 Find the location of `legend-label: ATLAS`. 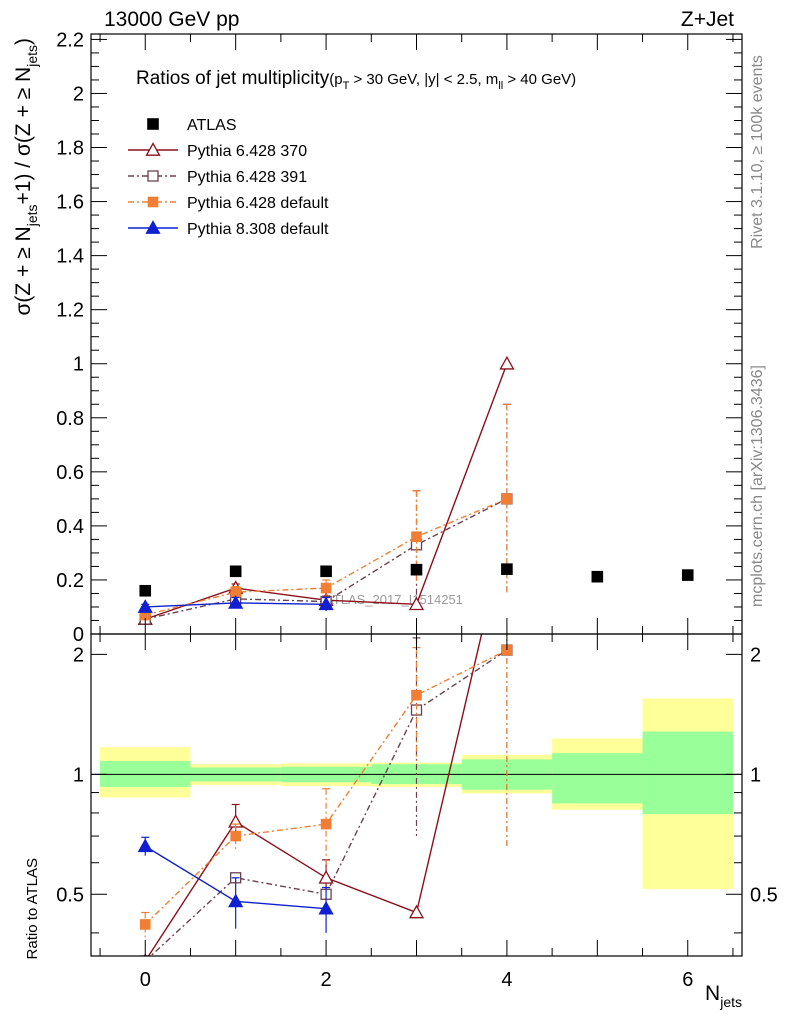

legend-label: ATLAS is located at coordinates (212, 125).